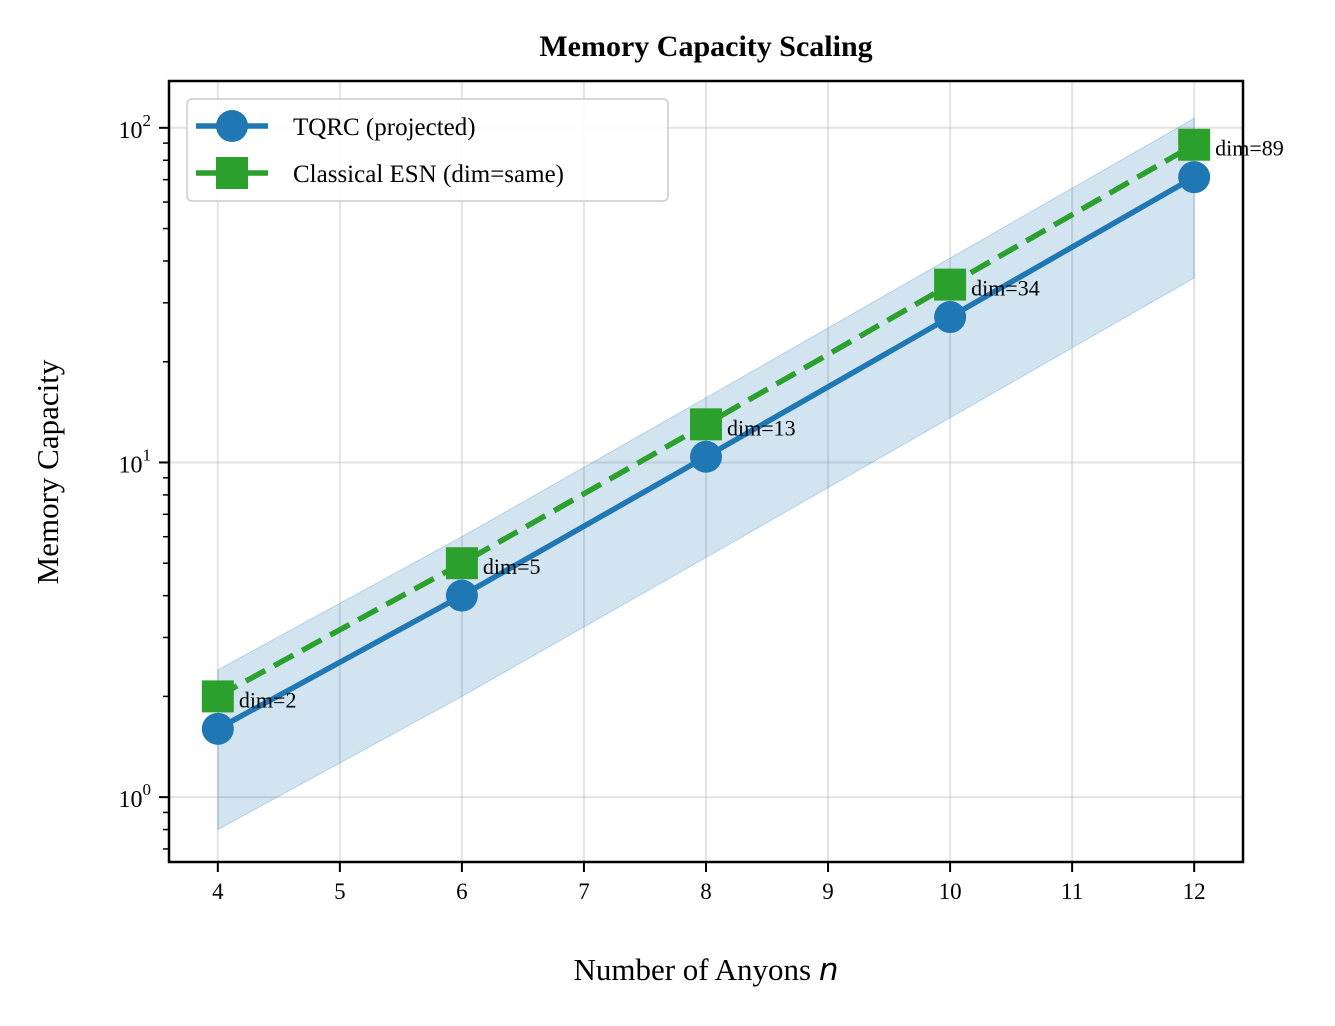 Image resolution: width=1335 pixels, height=1026 pixels. Describe the element at coordinates (1194, 891) in the screenshot. I see `x-tick-label: 12` at that location.